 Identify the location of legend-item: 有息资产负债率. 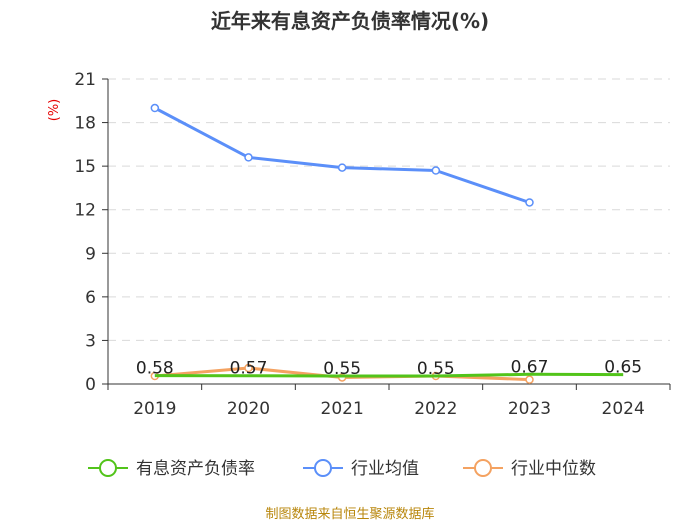
(171, 469).